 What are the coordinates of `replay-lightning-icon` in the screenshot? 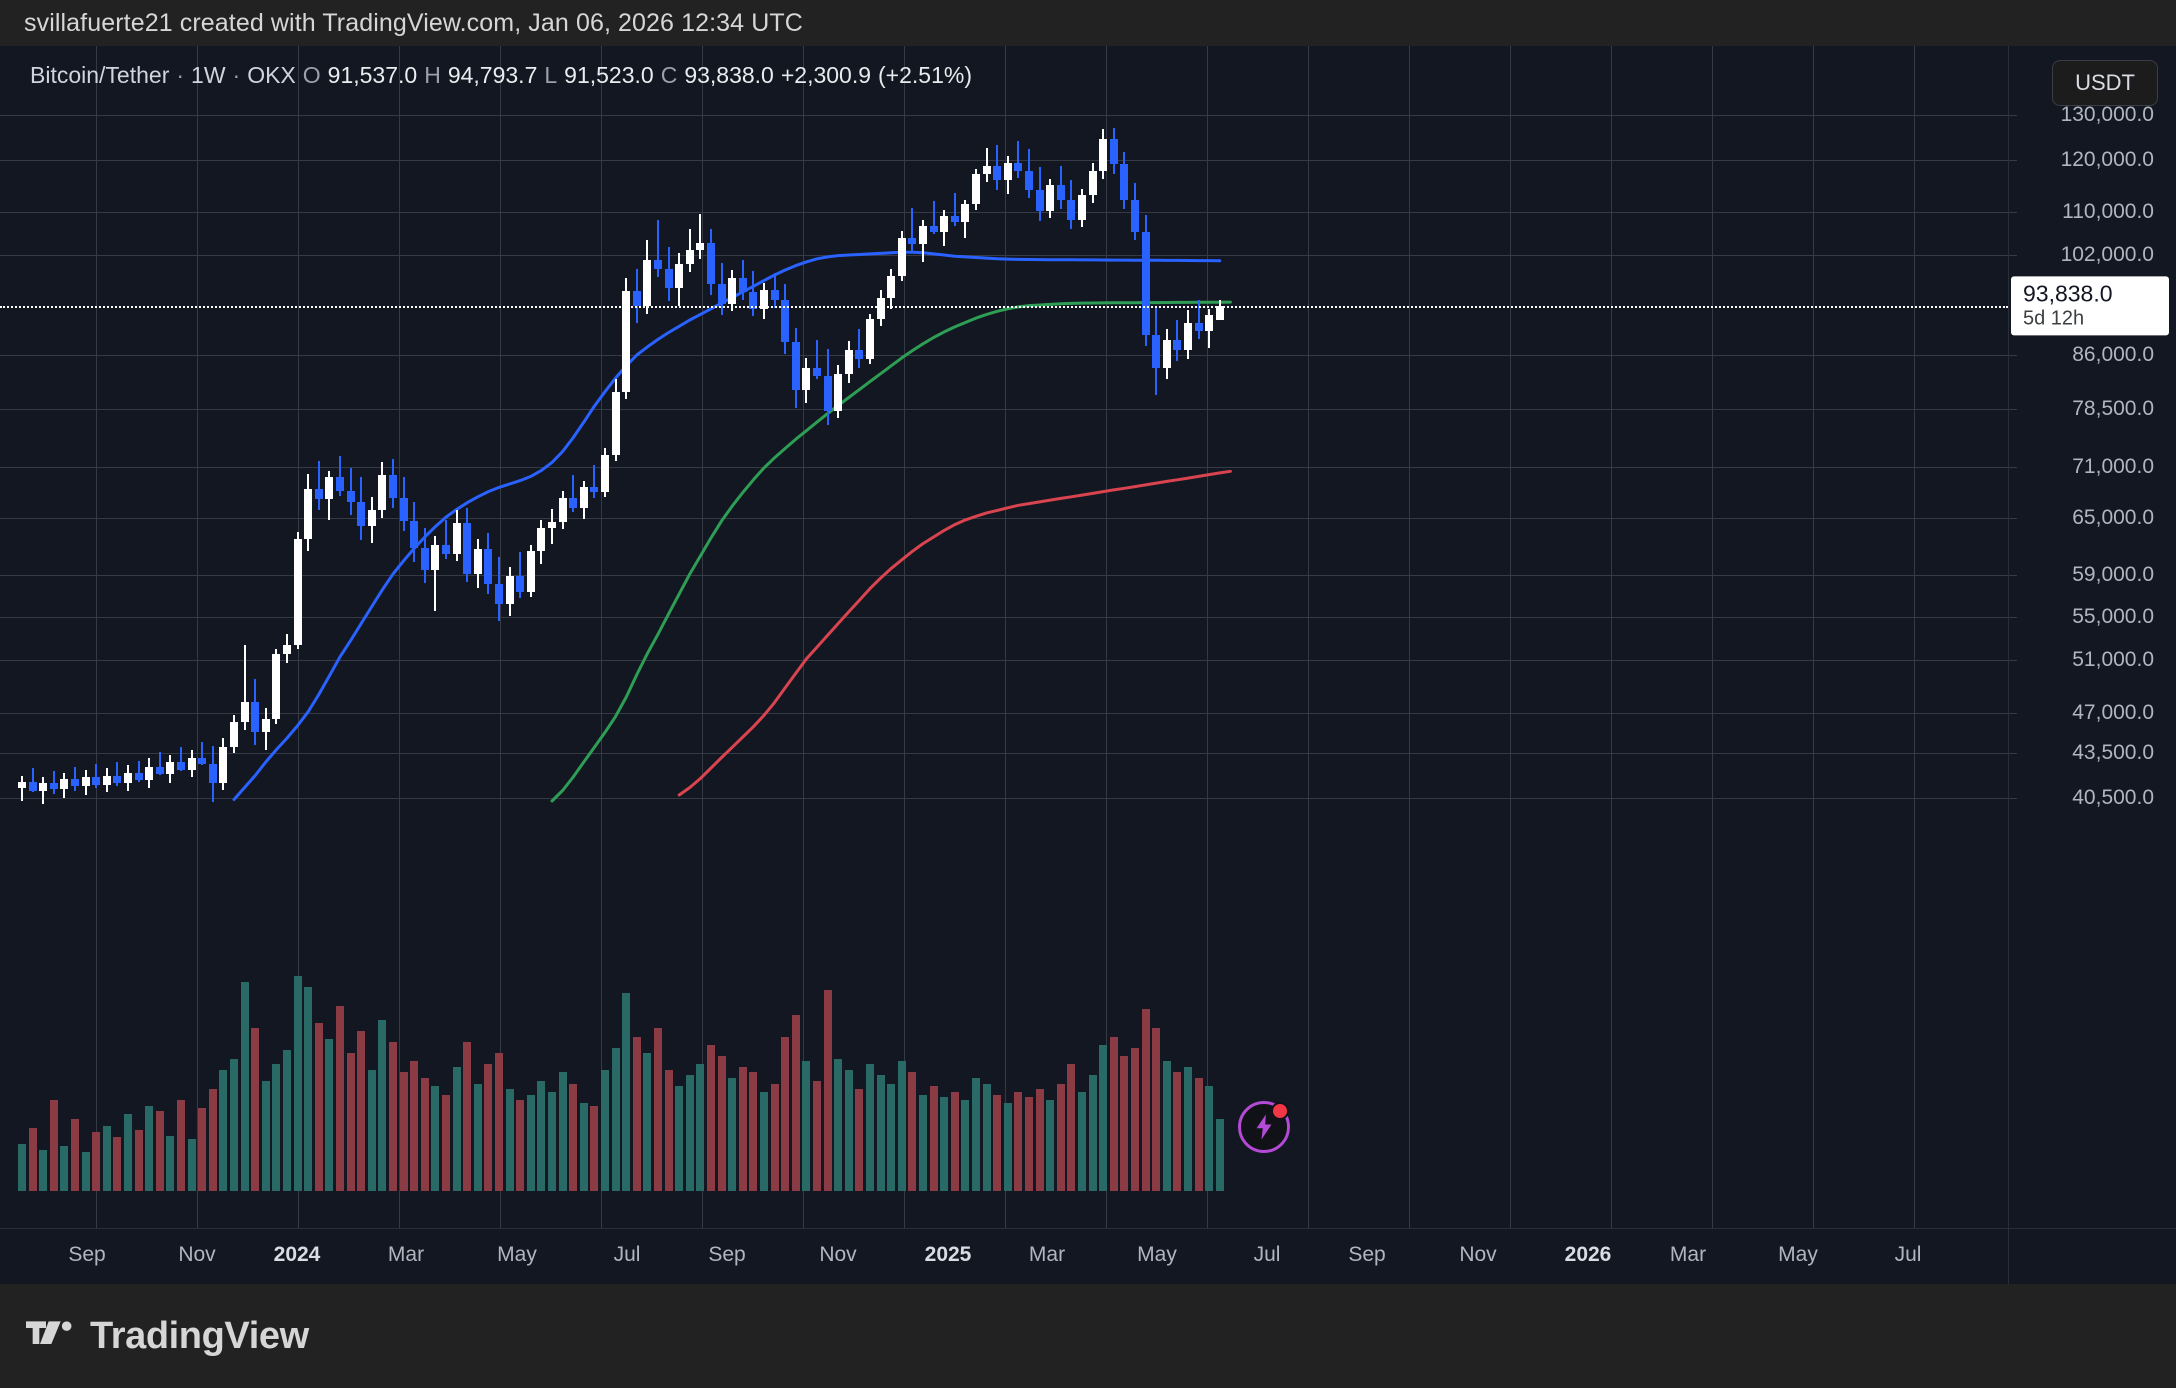 It's located at (1263, 1127).